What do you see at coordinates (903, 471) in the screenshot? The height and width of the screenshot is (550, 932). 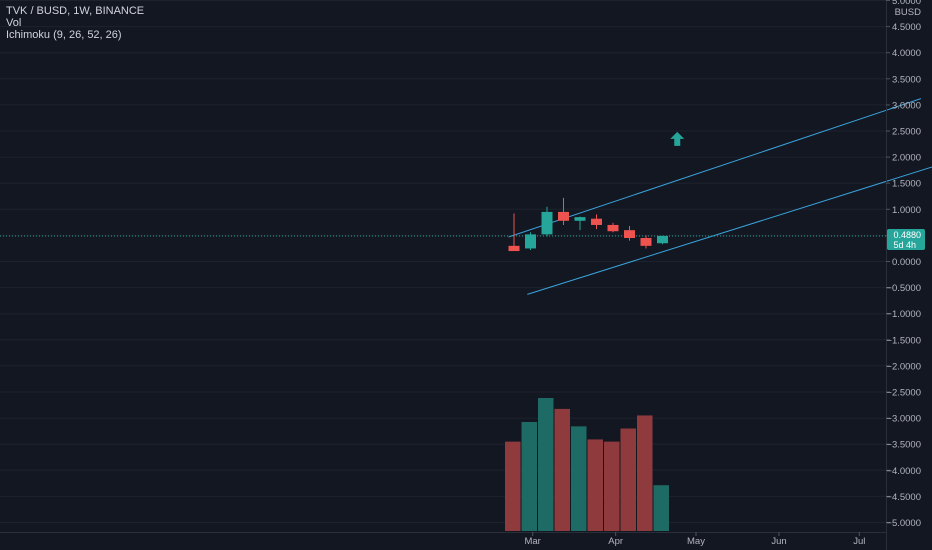 I see `price-tick-label: −4.0000` at bounding box center [903, 471].